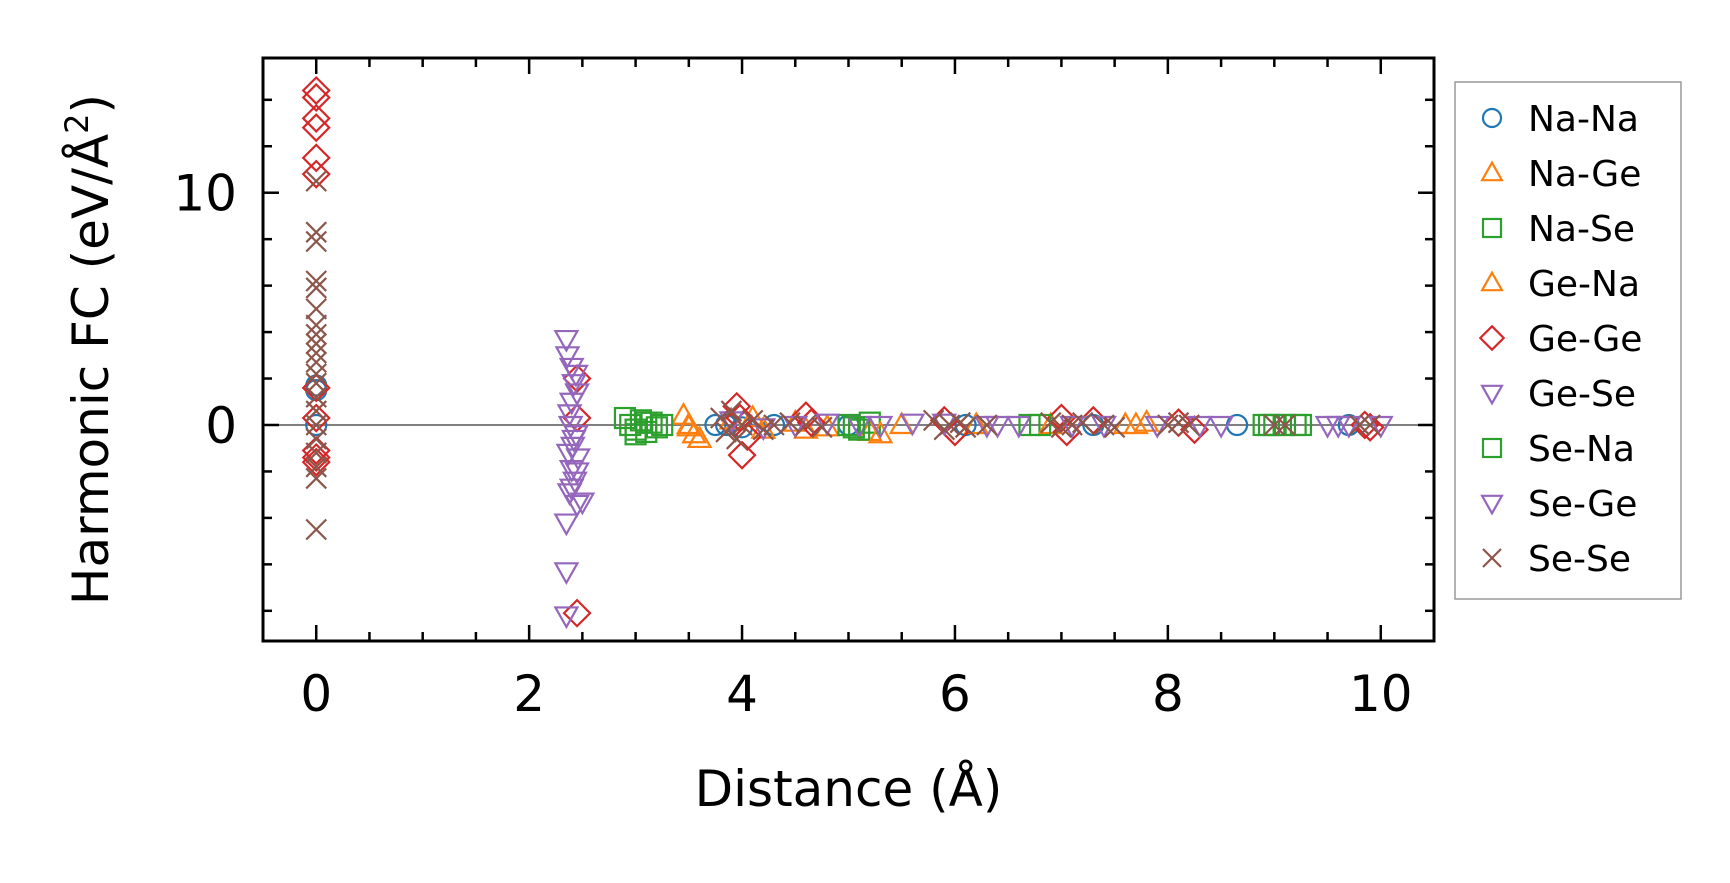  I want to click on x-tick-label: 6, so click(955, 694).